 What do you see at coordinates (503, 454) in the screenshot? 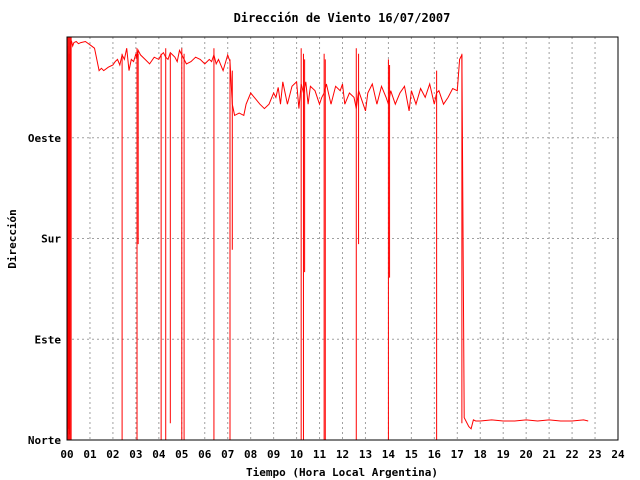
I see `x-tick-label: 19` at bounding box center [503, 454].